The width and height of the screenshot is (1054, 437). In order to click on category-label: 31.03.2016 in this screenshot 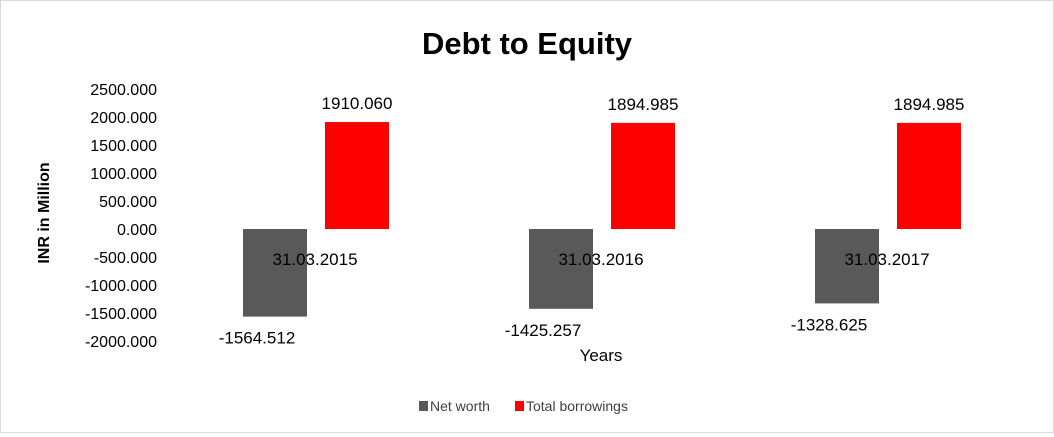, I will do `click(600, 259)`.